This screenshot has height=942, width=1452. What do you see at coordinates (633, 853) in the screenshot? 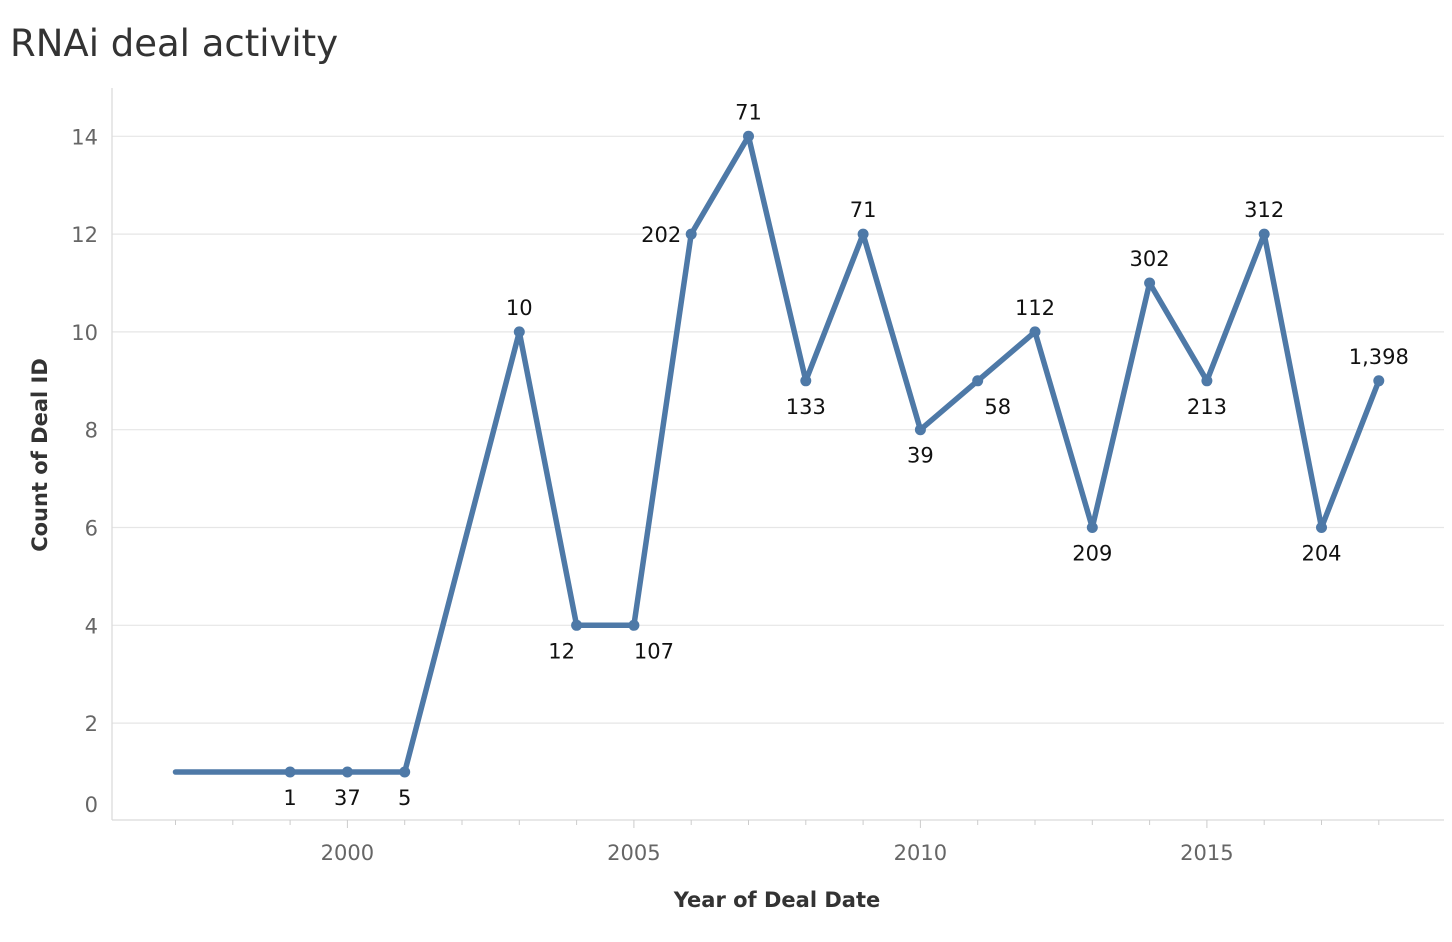
I see `x-tick-label: 2005` at bounding box center [633, 853].